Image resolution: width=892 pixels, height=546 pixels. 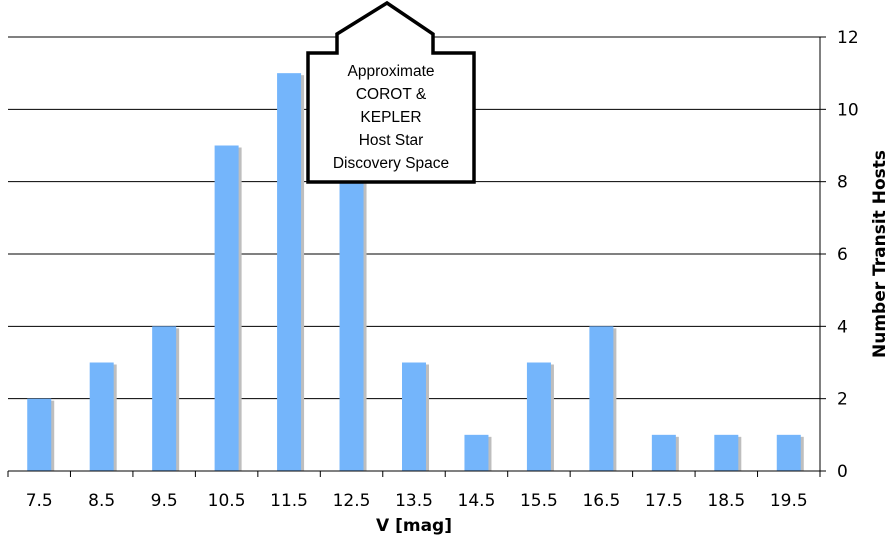 What do you see at coordinates (842, 472) in the screenshot?
I see `y-tick-label: 0` at bounding box center [842, 472].